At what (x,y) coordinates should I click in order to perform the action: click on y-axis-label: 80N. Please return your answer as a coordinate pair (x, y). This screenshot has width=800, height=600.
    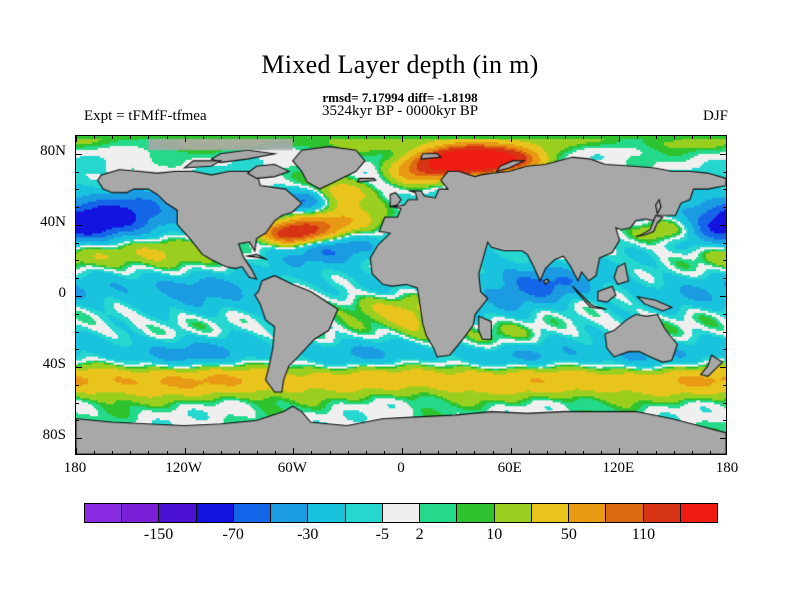
    Looking at the image, I should click on (53, 150).